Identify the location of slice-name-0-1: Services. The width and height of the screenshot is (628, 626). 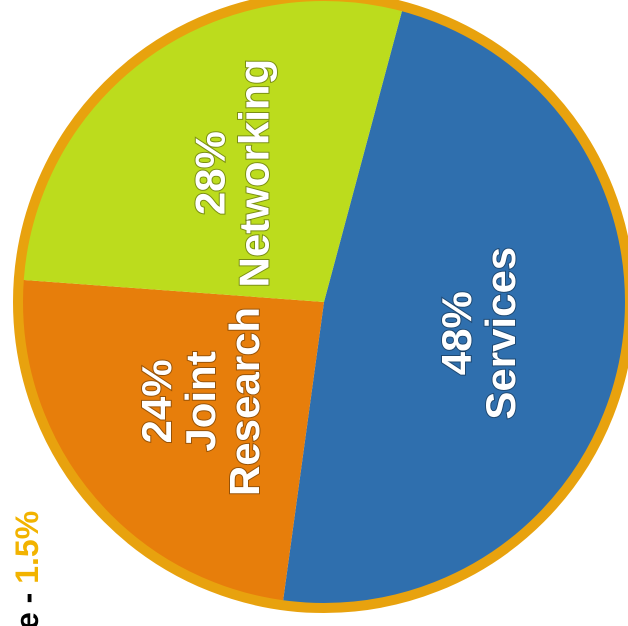
(500, 333).